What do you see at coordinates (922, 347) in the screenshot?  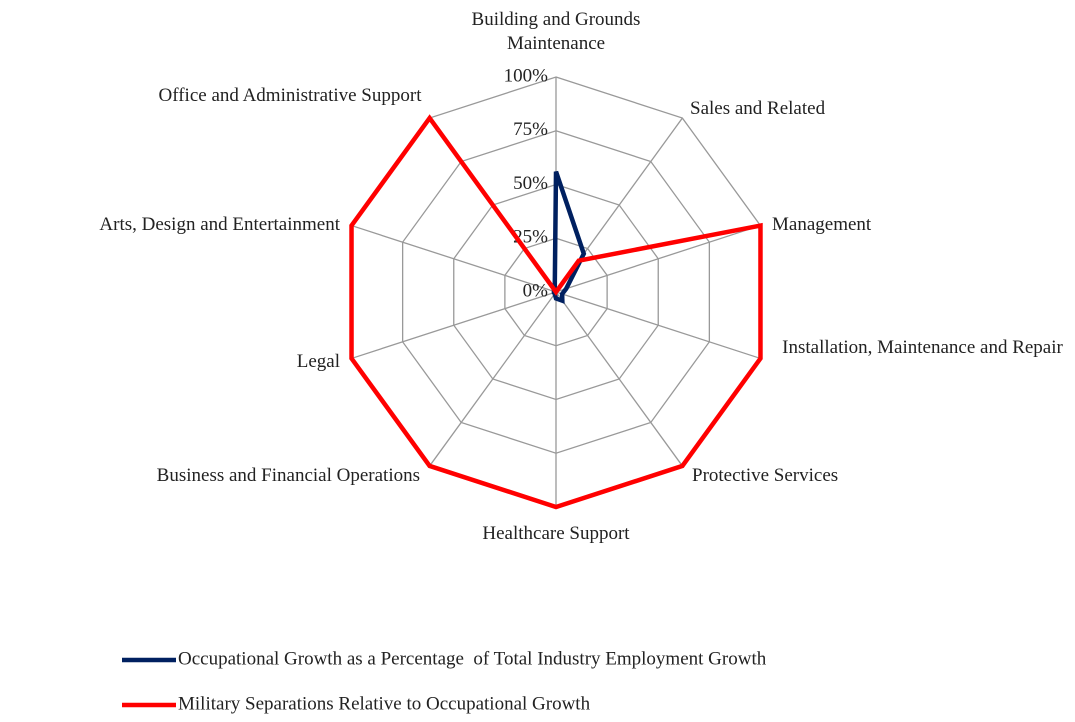 I see `category-label: Installation, Maintenance and Repair` at bounding box center [922, 347].